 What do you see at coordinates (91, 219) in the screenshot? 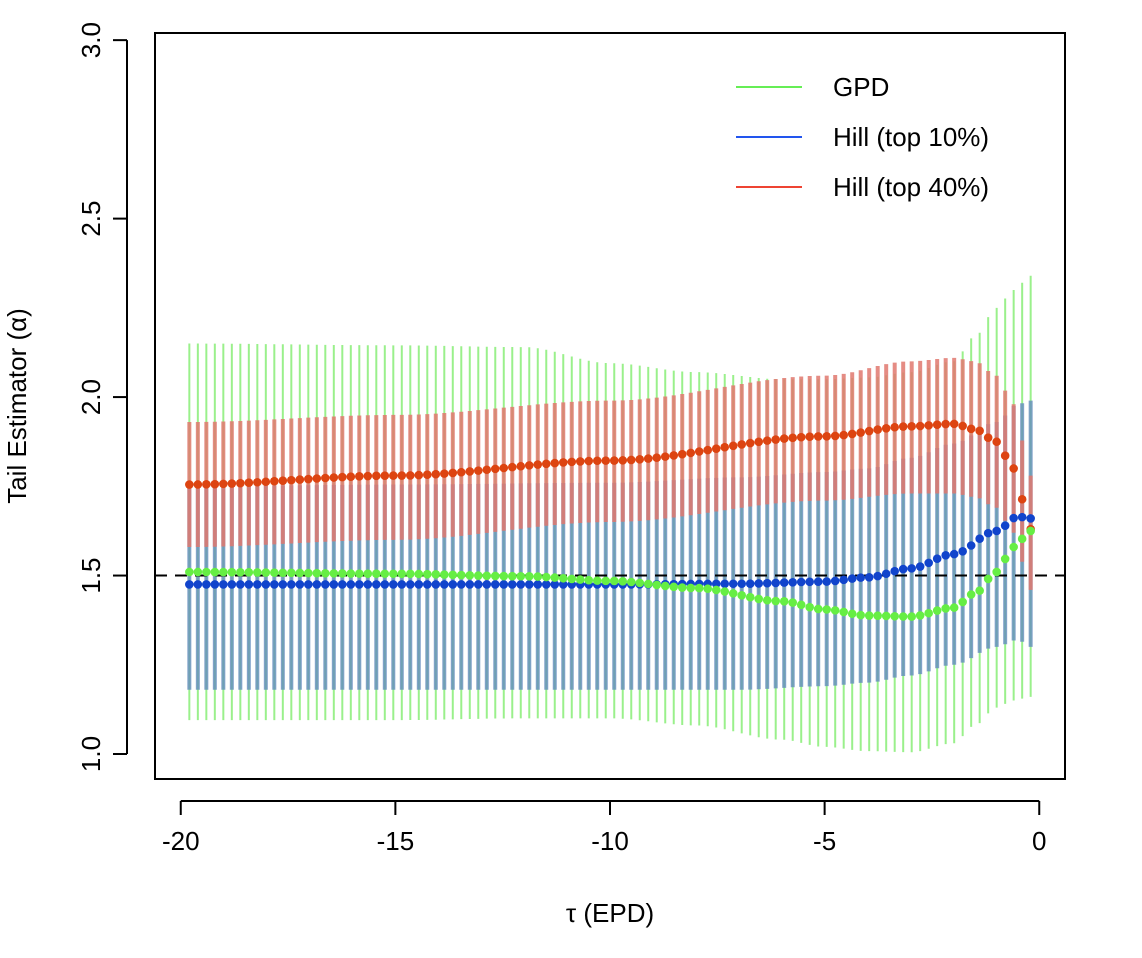
I see `y-tick-label: 2.5` at bounding box center [91, 219].